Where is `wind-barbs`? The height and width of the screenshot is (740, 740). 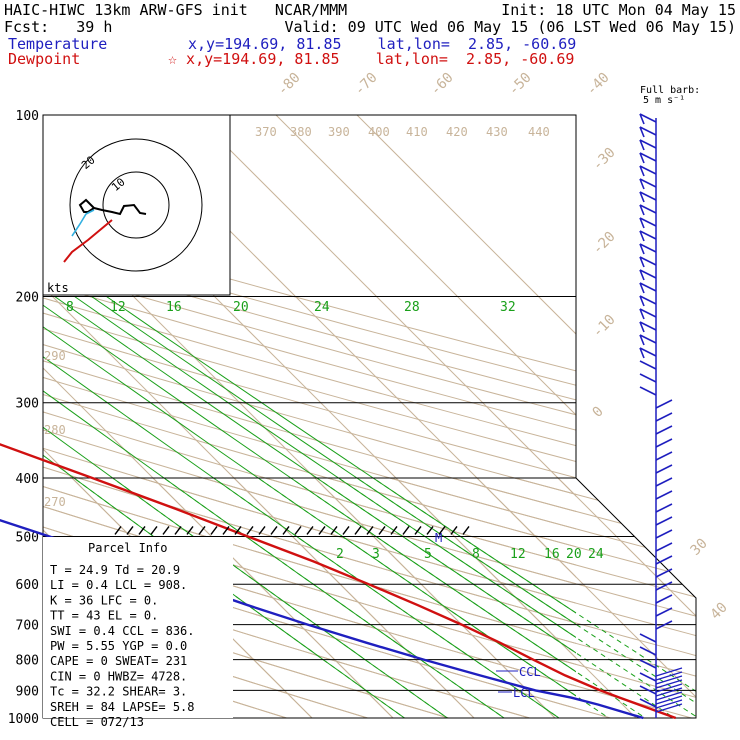 wind-barbs is located at coordinates (661, 415).